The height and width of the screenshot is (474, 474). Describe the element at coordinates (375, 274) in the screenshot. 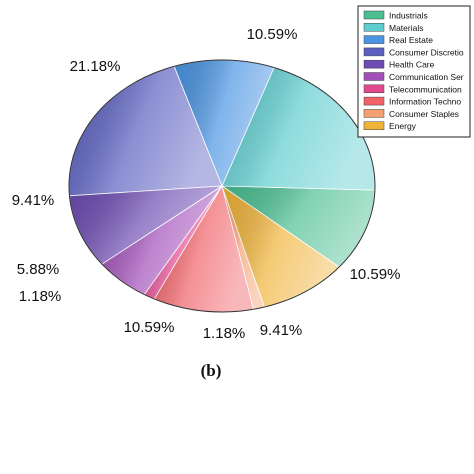

I see `slice-label-industrials: 10.59%` at that location.